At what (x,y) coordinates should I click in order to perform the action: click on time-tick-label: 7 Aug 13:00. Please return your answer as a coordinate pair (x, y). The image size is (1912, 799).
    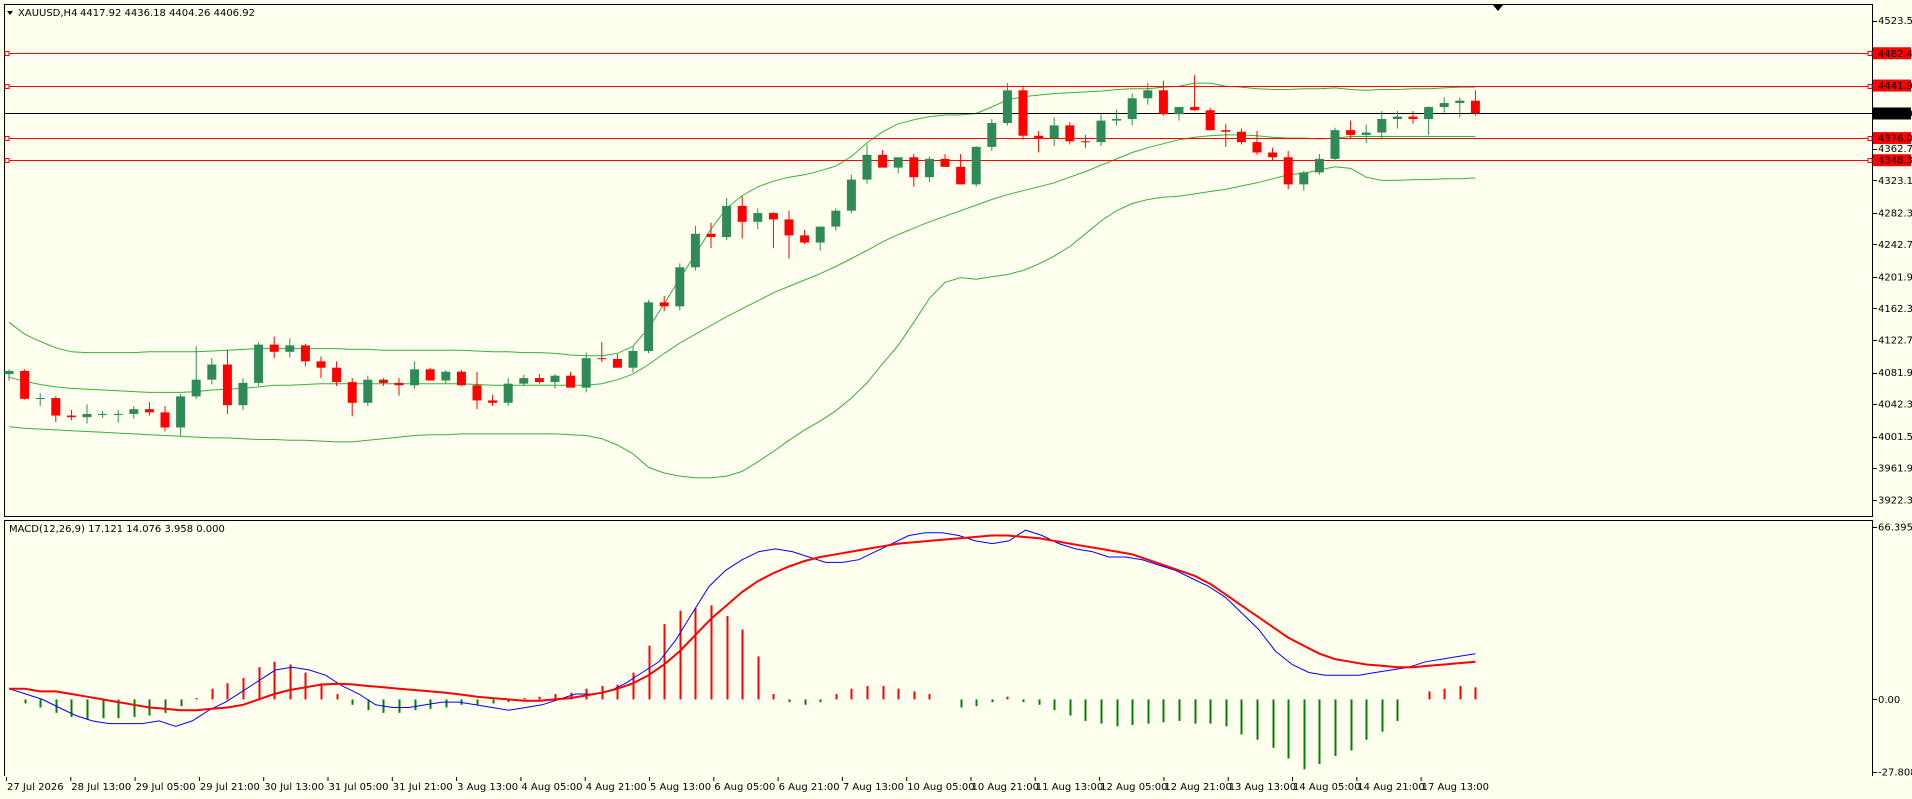
    Looking at the image, I should click on (873, 787).